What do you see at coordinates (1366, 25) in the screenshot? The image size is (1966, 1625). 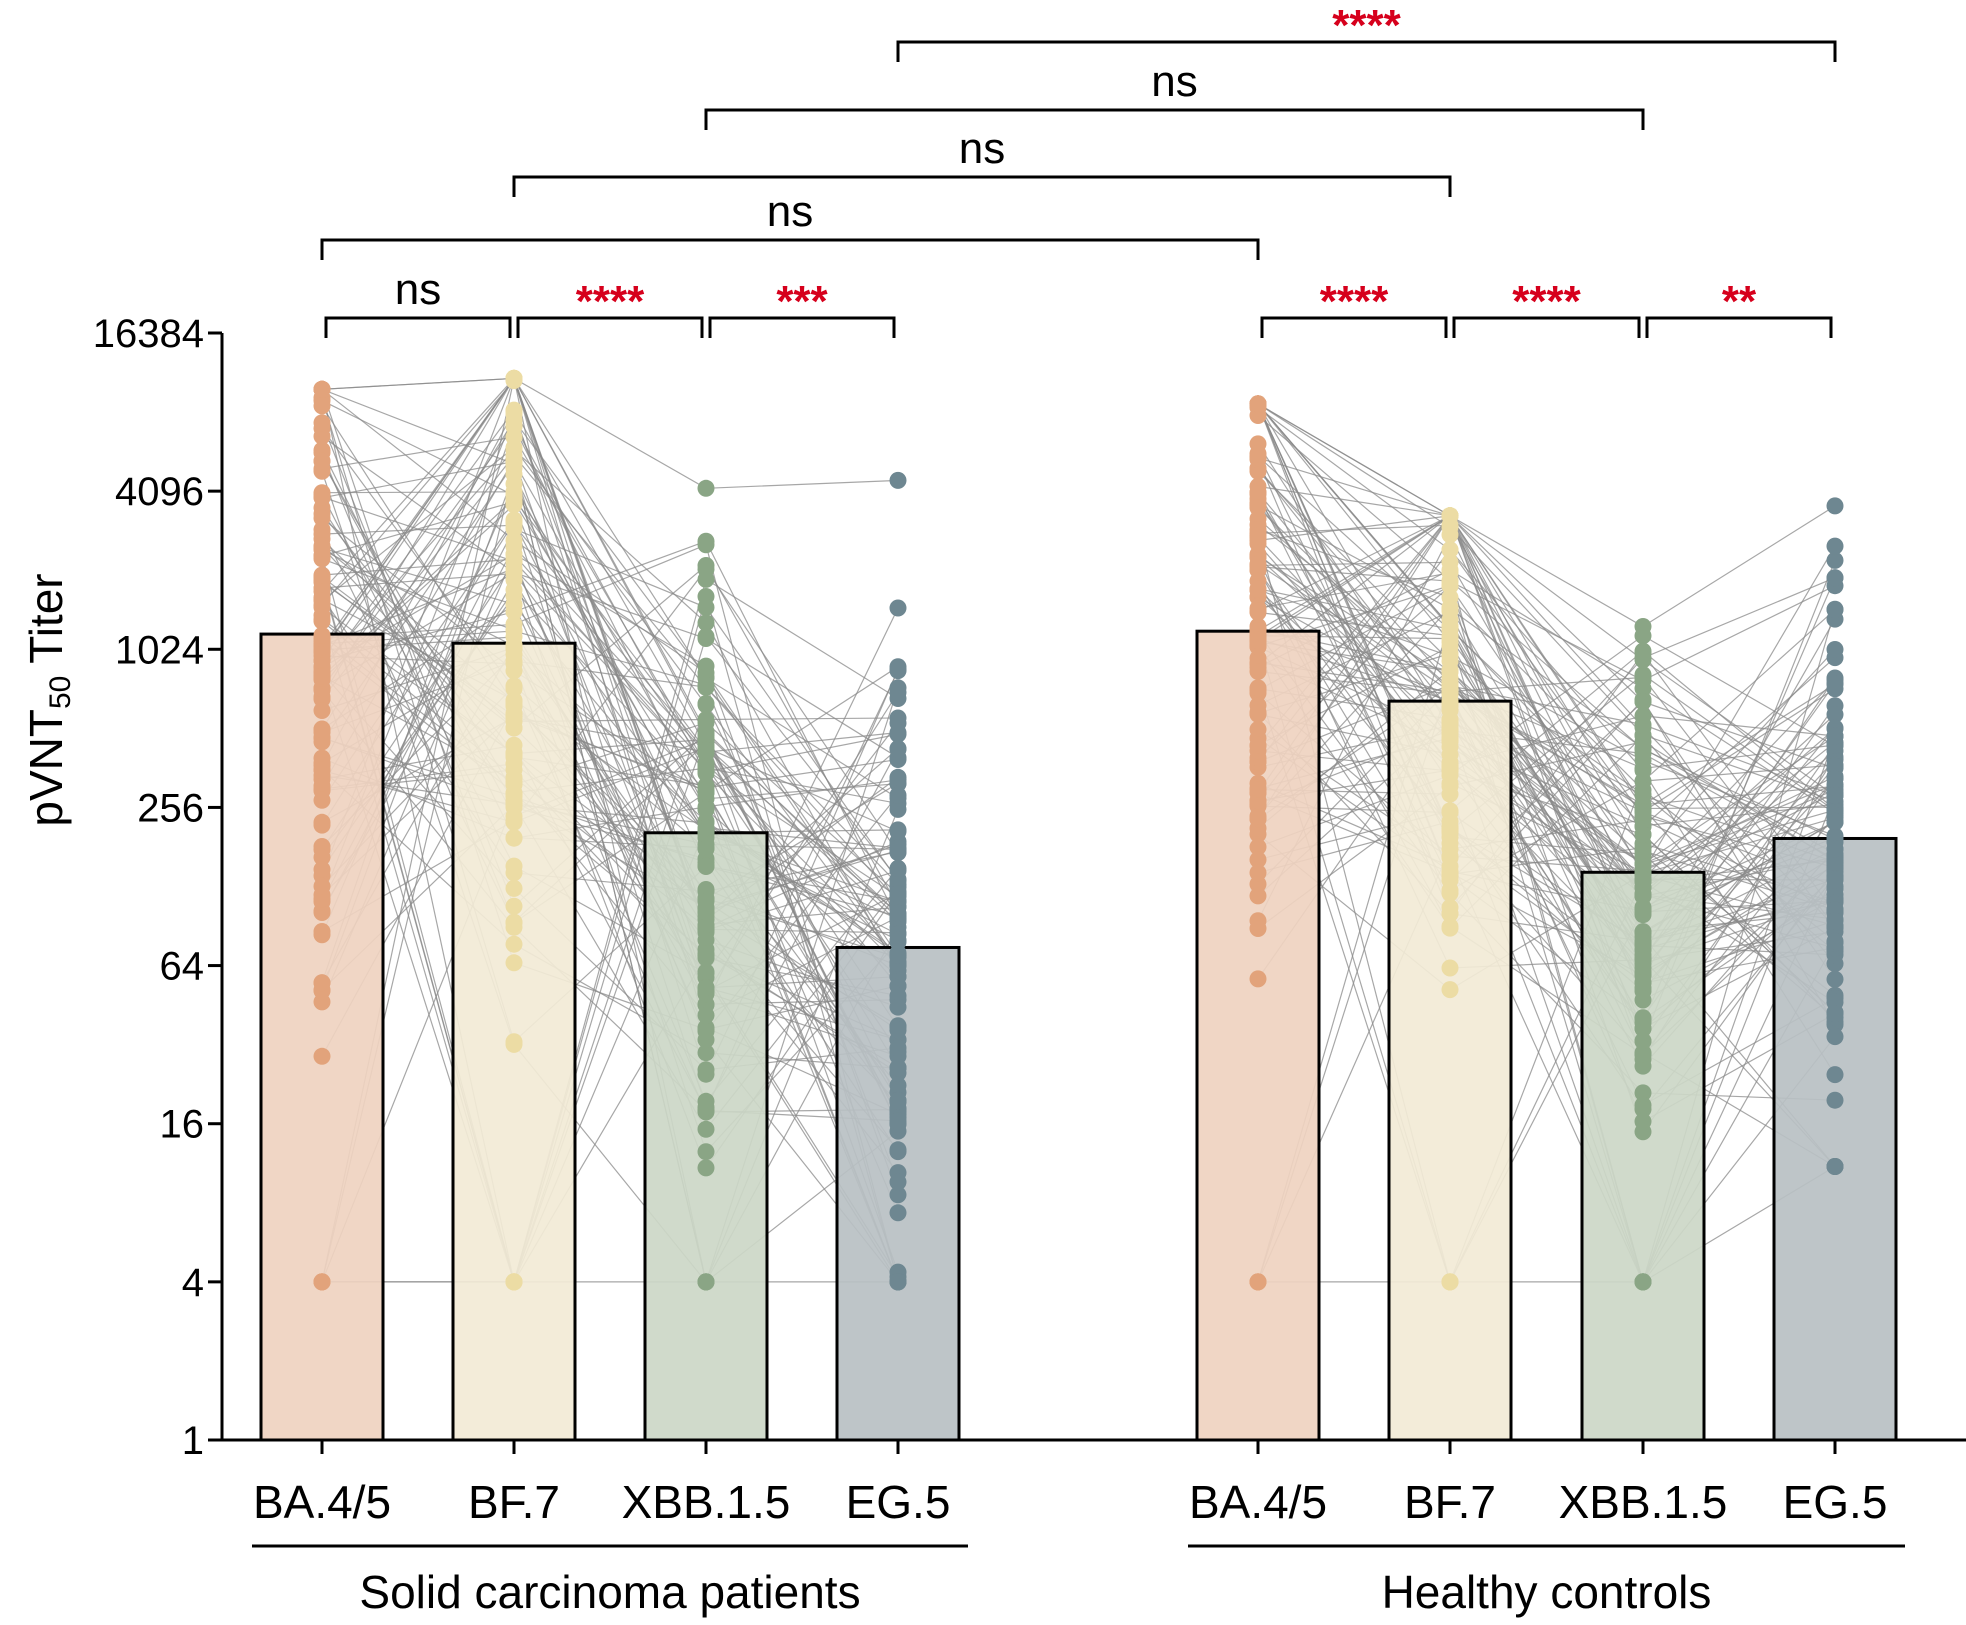 I see `significance-label: ****` at bounding box center [1366, 25].